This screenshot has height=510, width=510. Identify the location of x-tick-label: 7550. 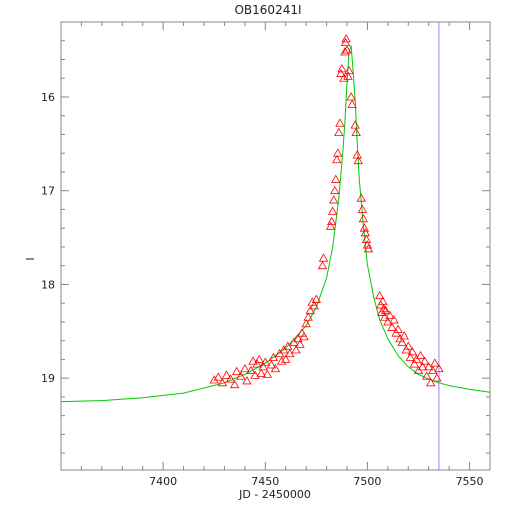
(470, 481).